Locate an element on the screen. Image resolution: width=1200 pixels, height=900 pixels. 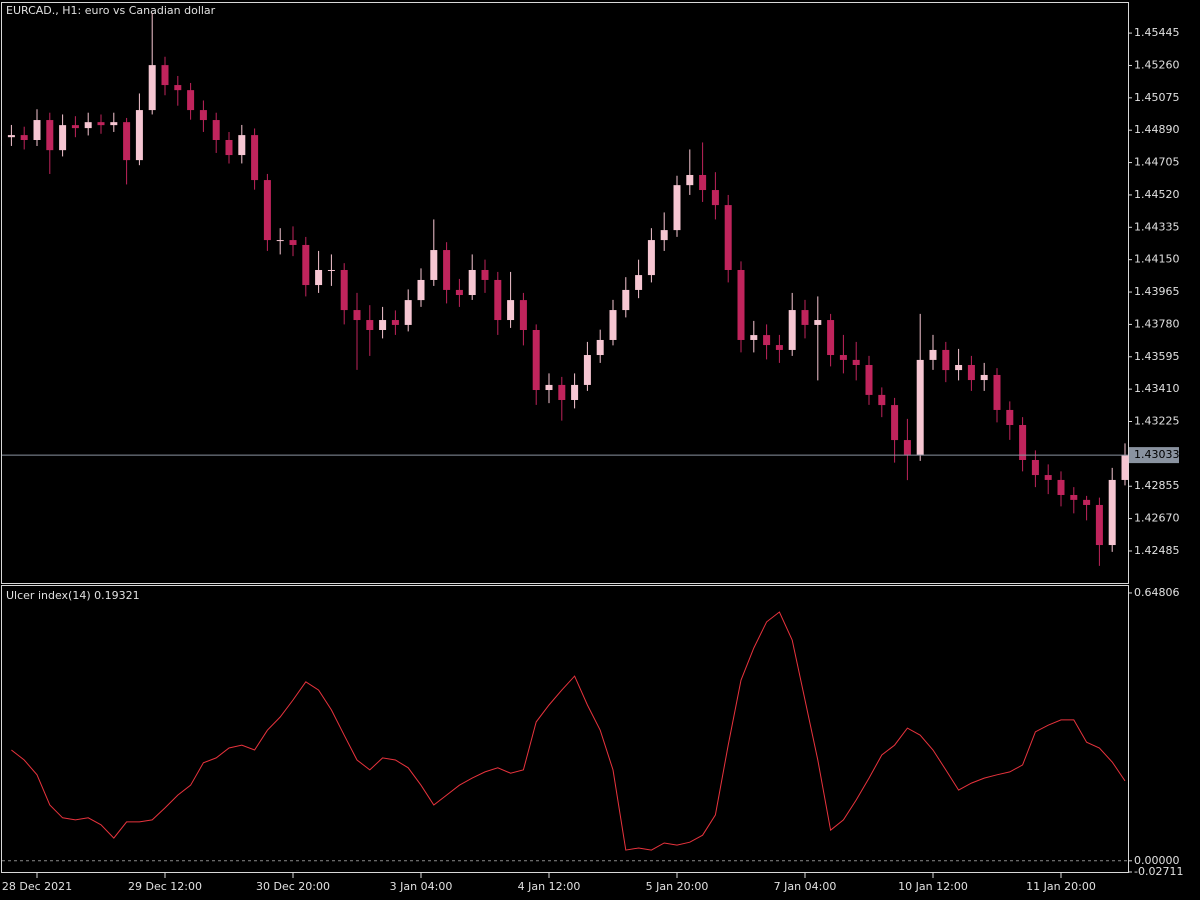
y-tick-label: 1.43965 is located at coordinates (1157, 291).